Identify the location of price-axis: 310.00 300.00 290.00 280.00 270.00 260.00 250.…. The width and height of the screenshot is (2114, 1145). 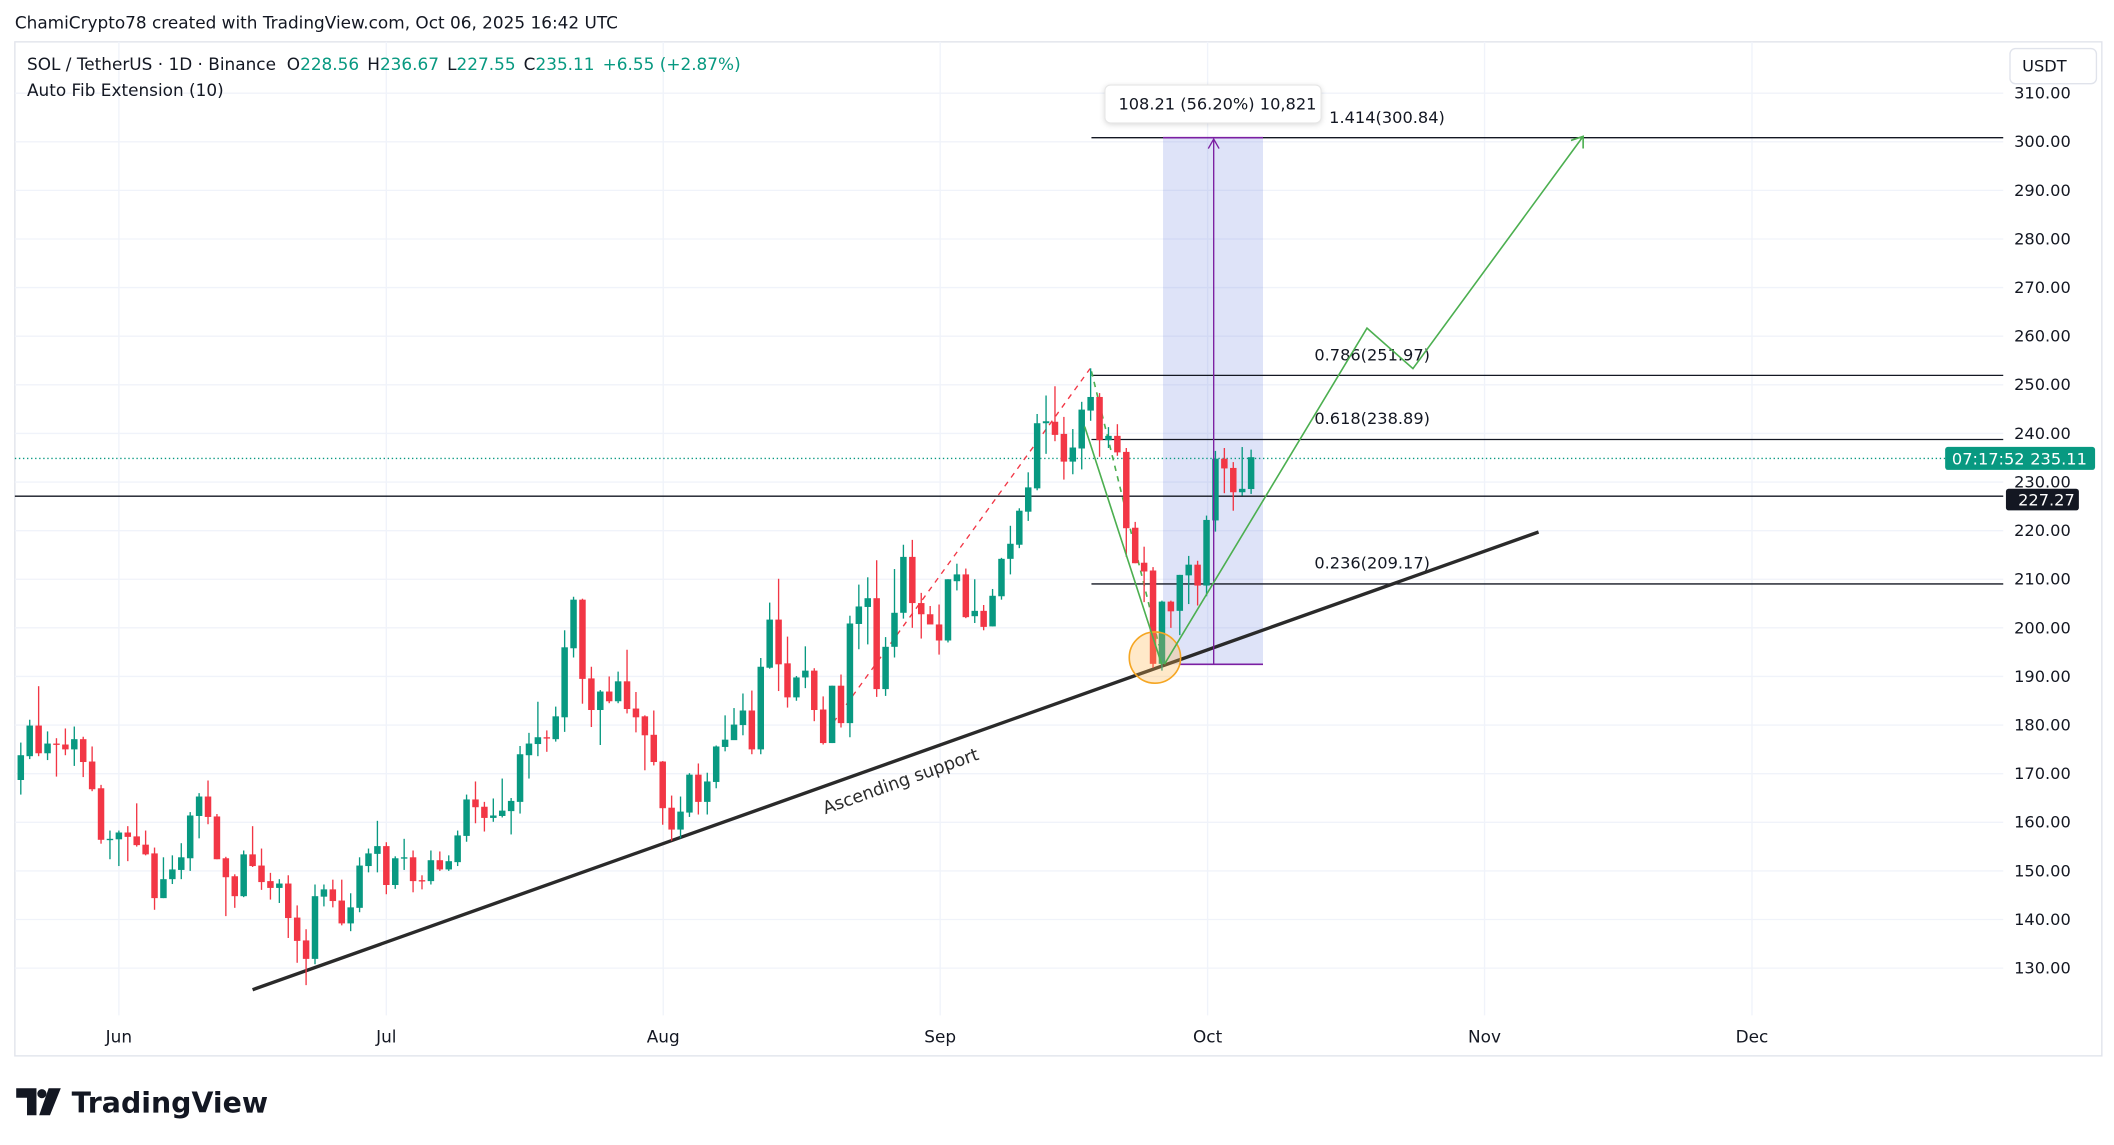
(2042, 531).